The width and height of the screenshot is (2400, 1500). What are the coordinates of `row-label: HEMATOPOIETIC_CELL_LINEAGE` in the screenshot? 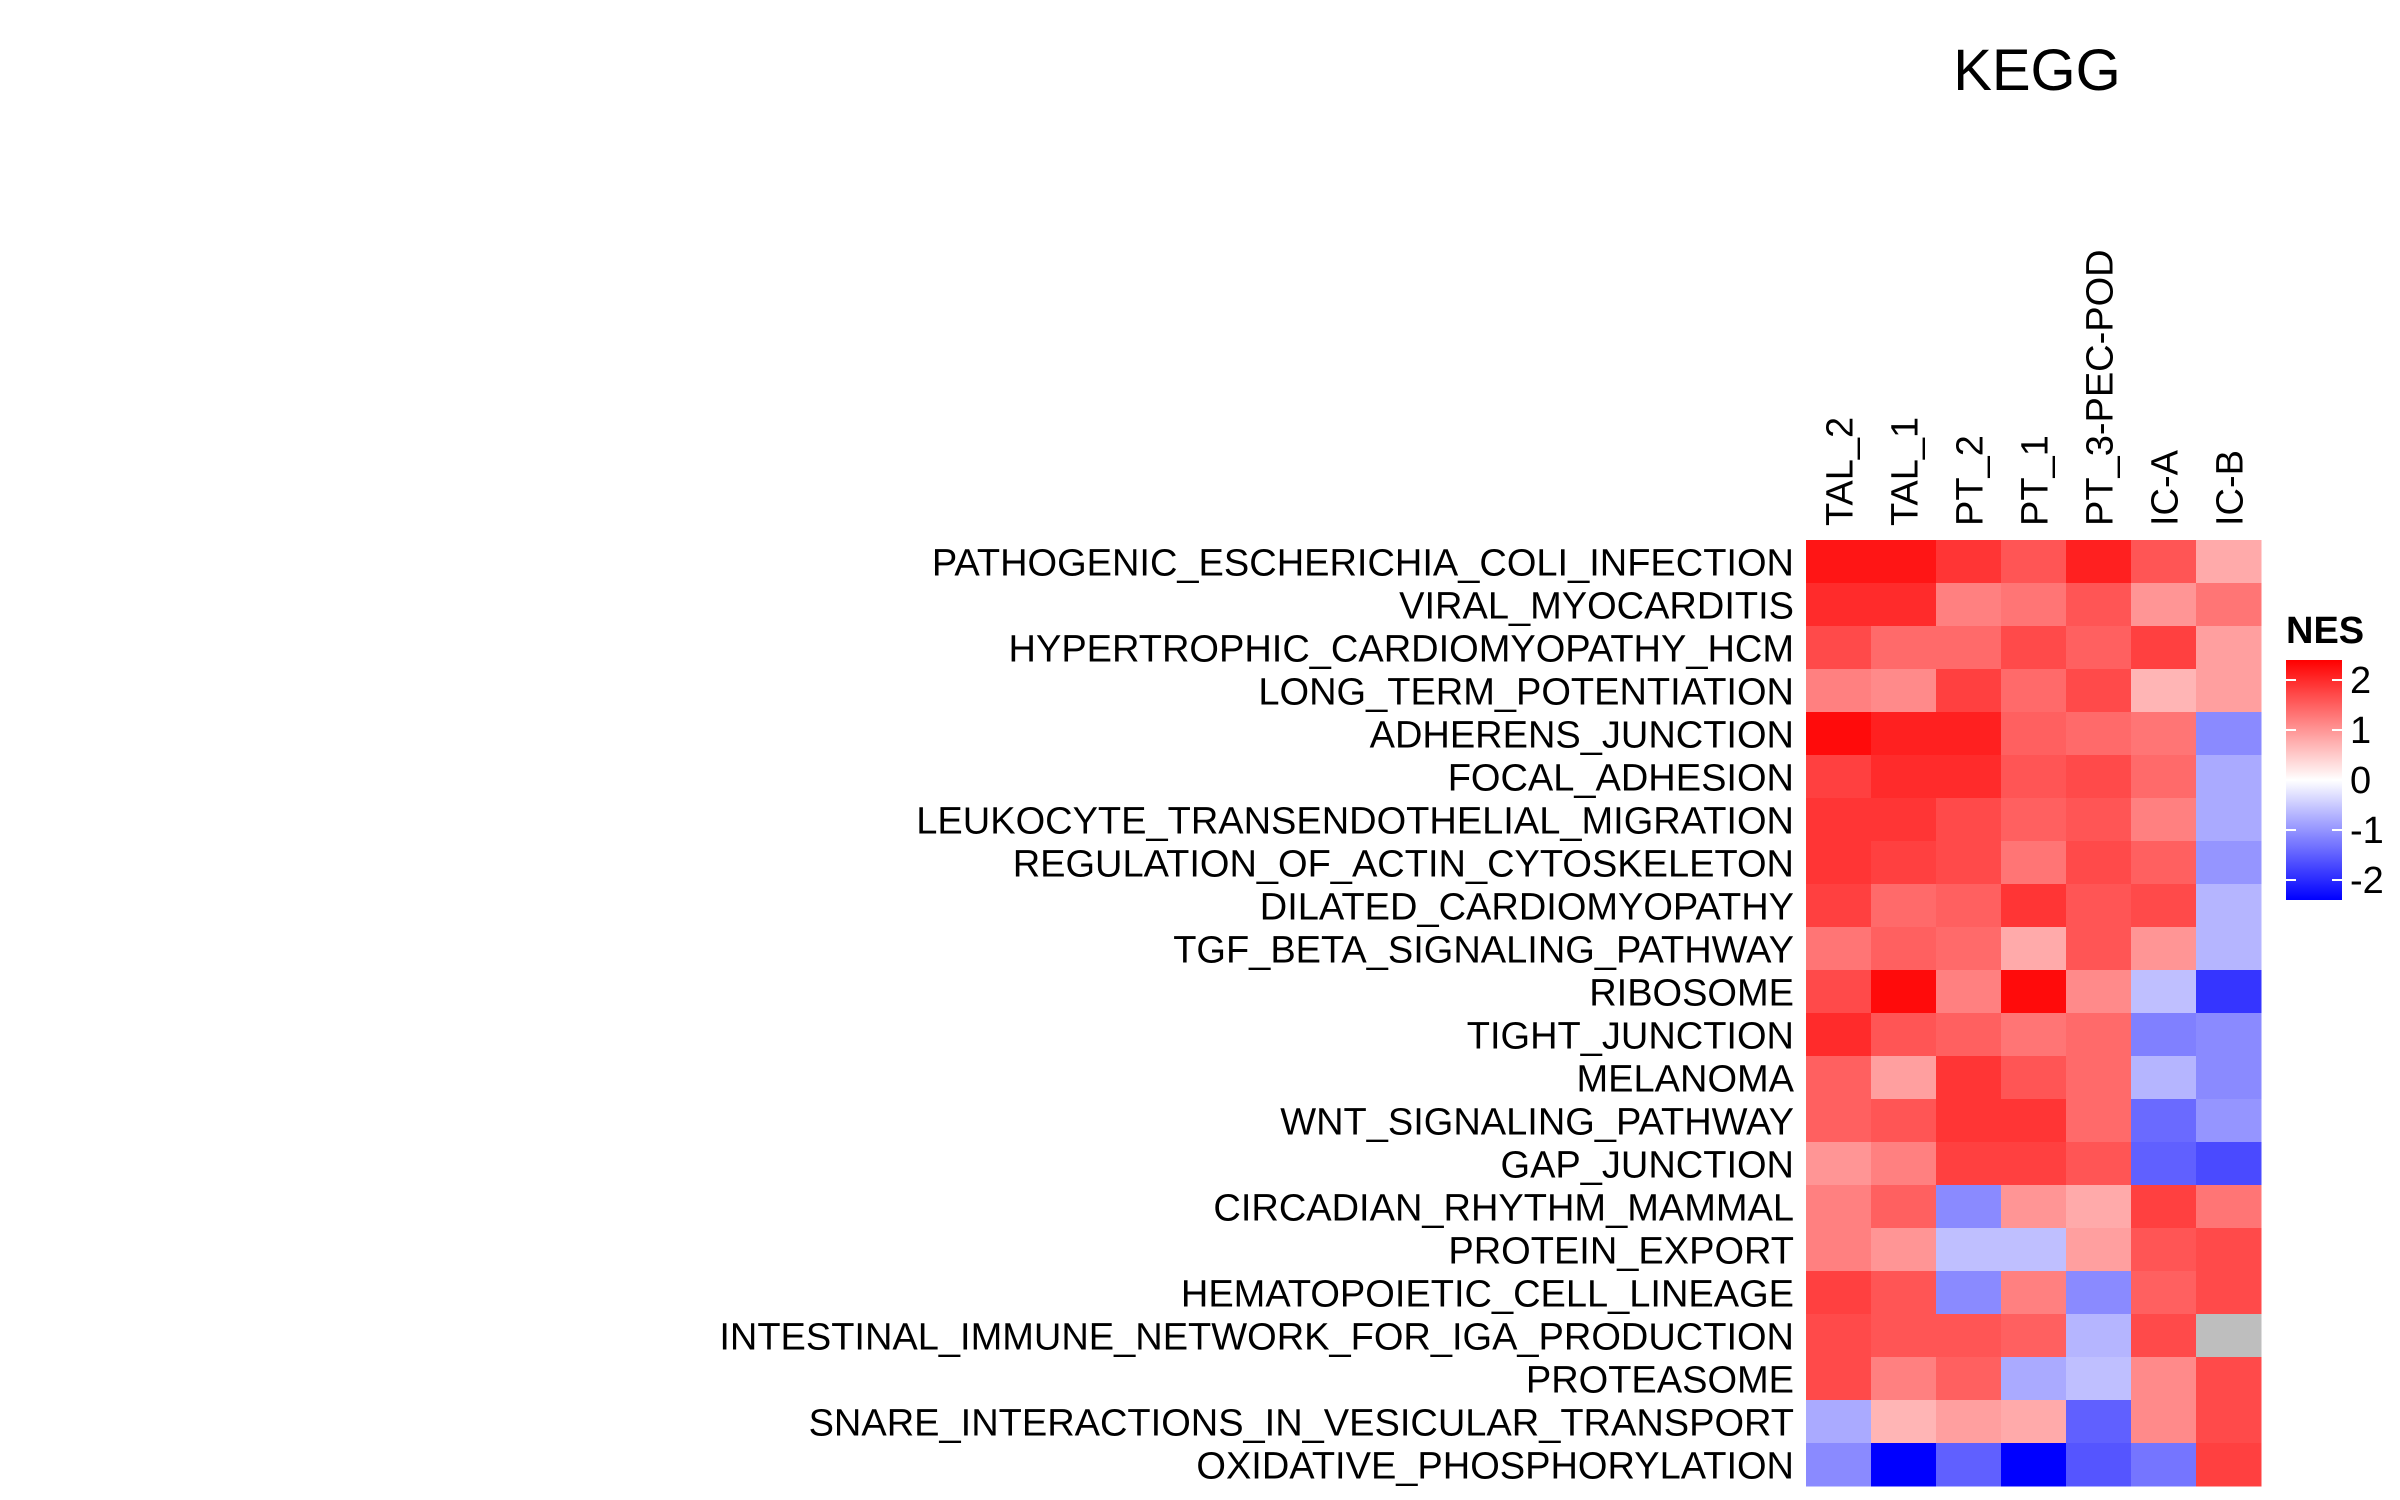 It's located at (1487, 1295).